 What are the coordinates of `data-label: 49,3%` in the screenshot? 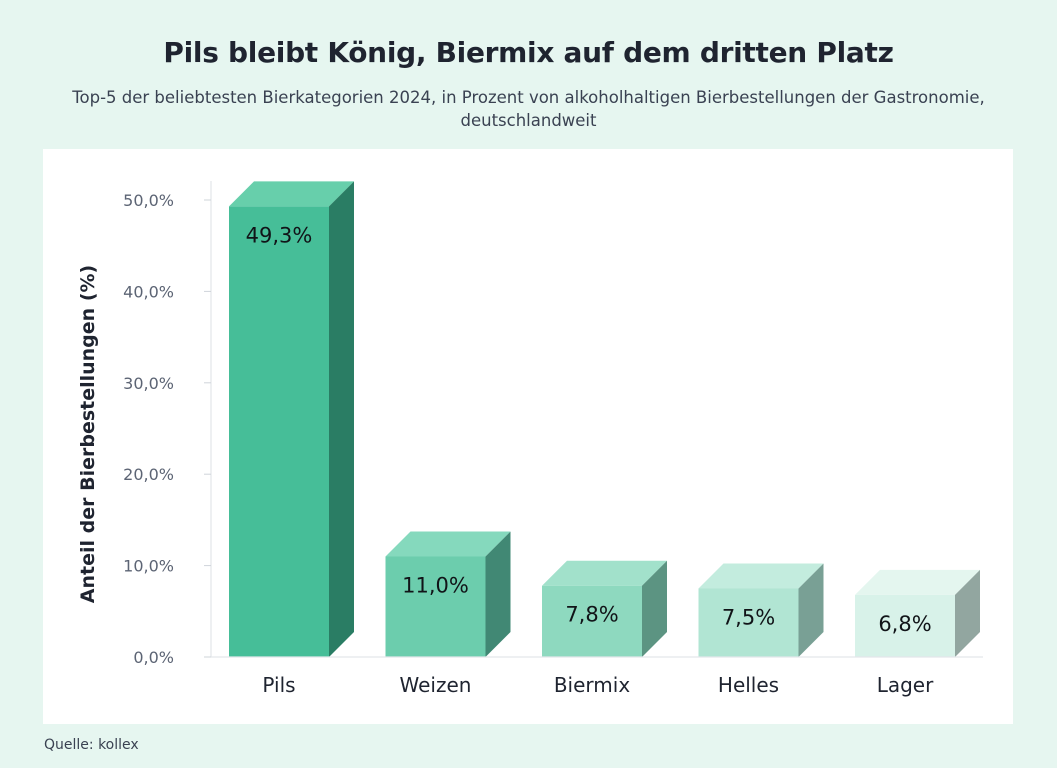 It's located at (279, 235).